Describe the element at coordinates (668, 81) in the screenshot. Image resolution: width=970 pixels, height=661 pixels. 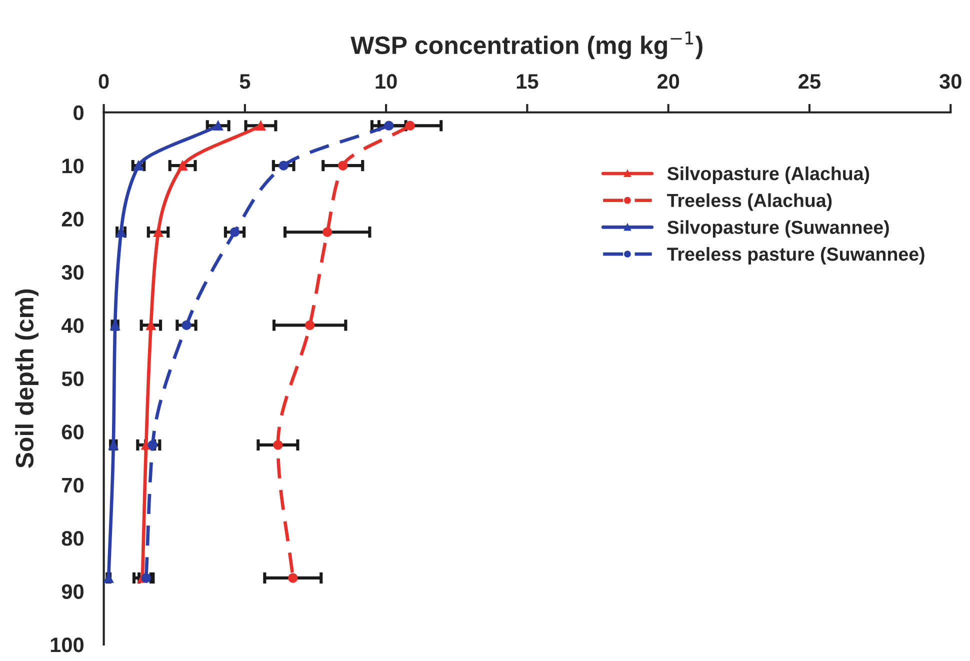
I see `x-tick-label: 20` at that location.